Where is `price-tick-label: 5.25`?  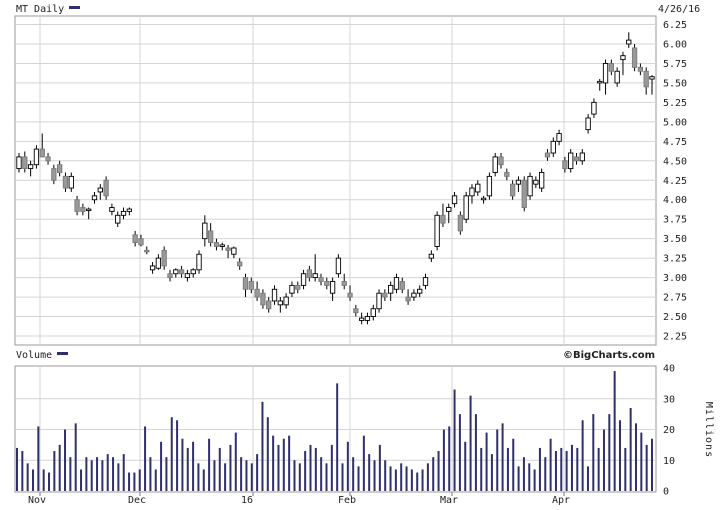
price-tick-label: 5.25 is located at coordinates (675, 103).